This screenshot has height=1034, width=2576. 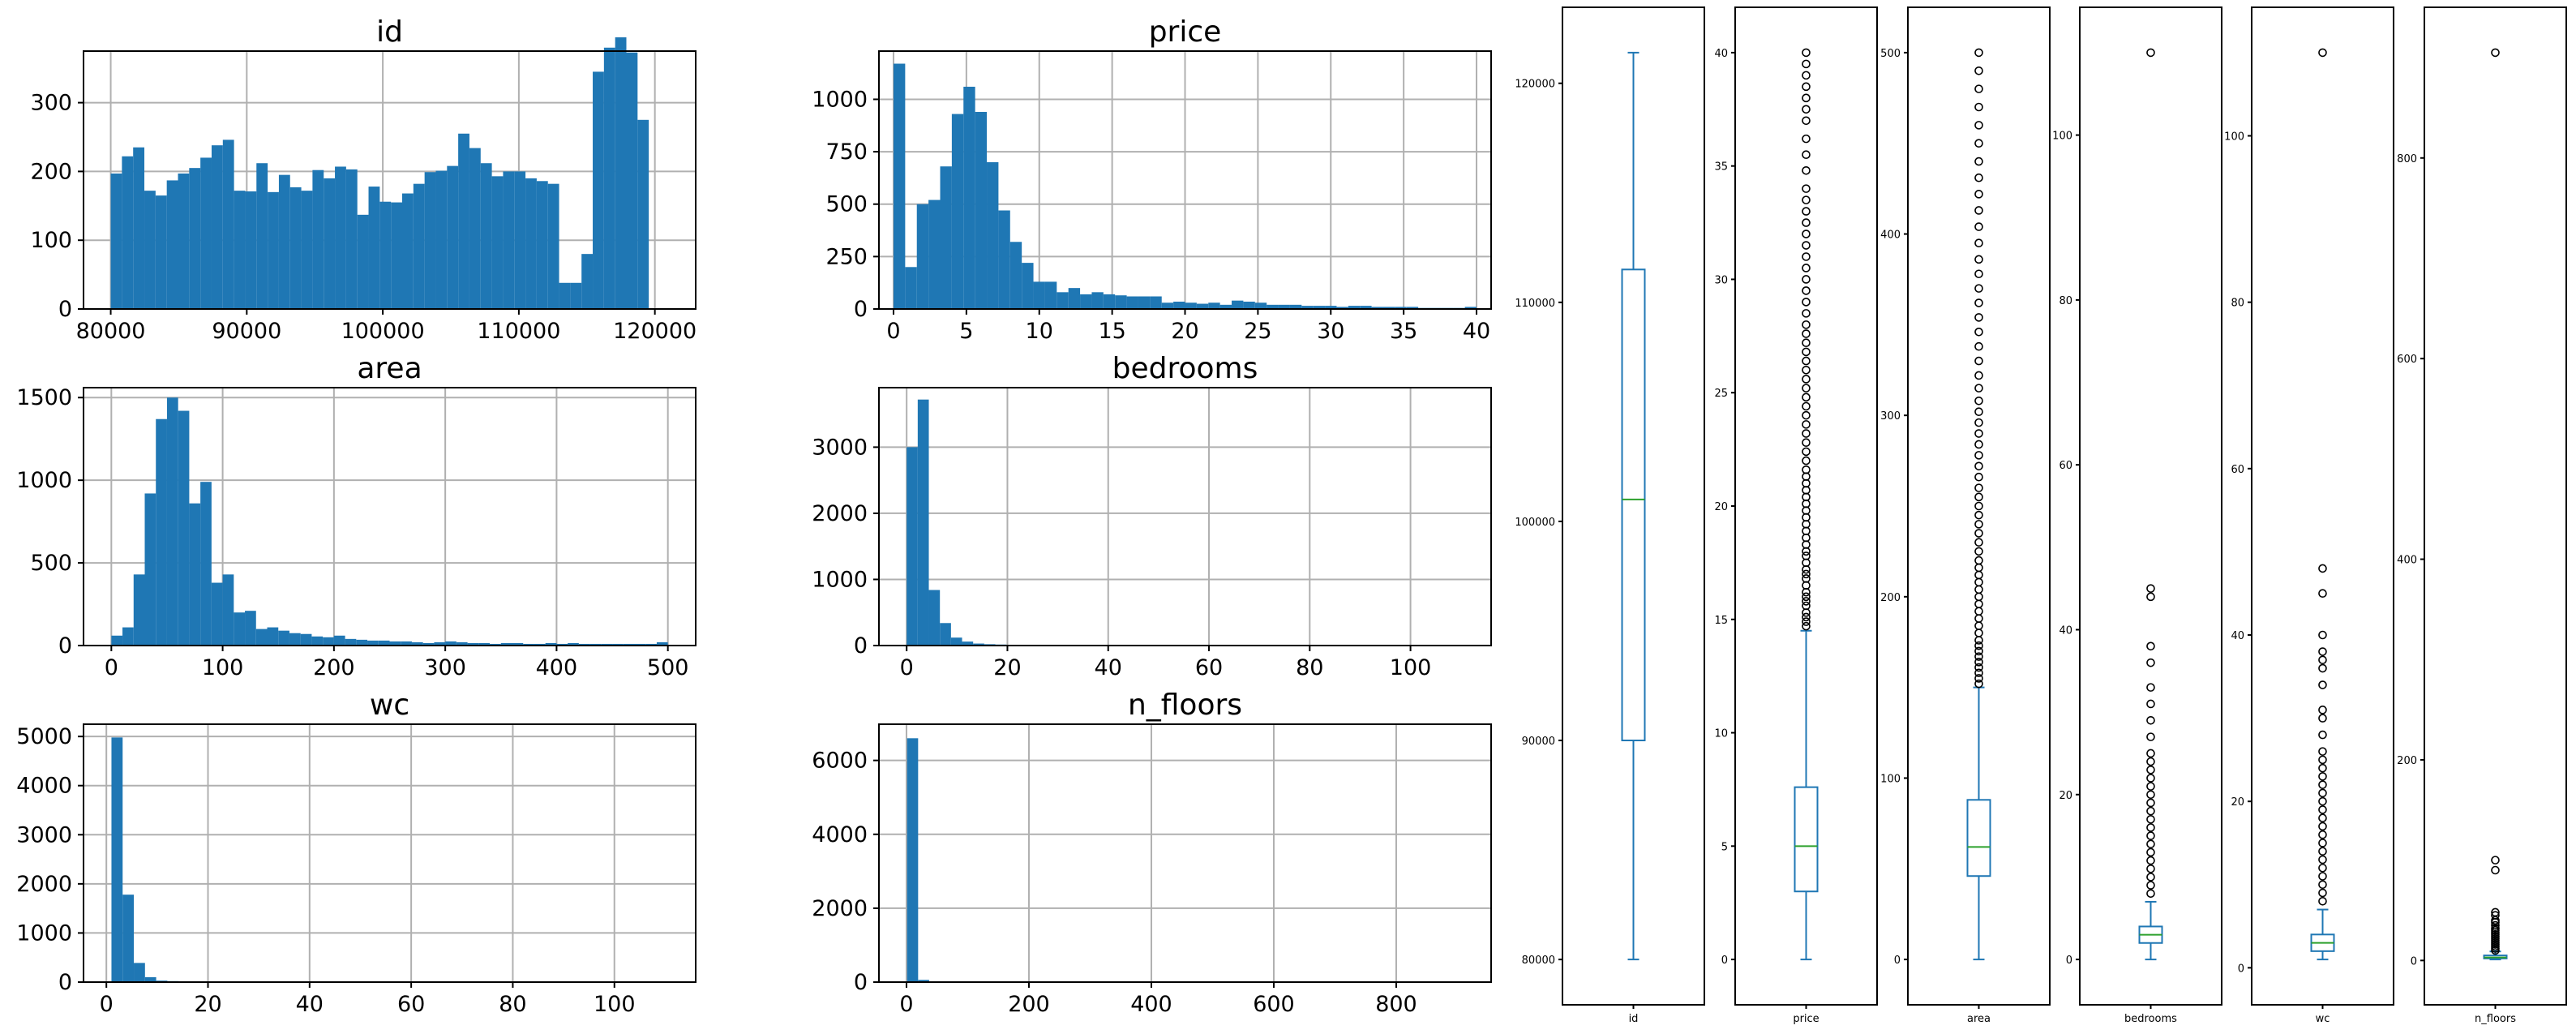 What do you see at coordinates (1634, 1019) in the screenshot?
I see `x-tick-label: id` at bounding box center [1634, 1019].